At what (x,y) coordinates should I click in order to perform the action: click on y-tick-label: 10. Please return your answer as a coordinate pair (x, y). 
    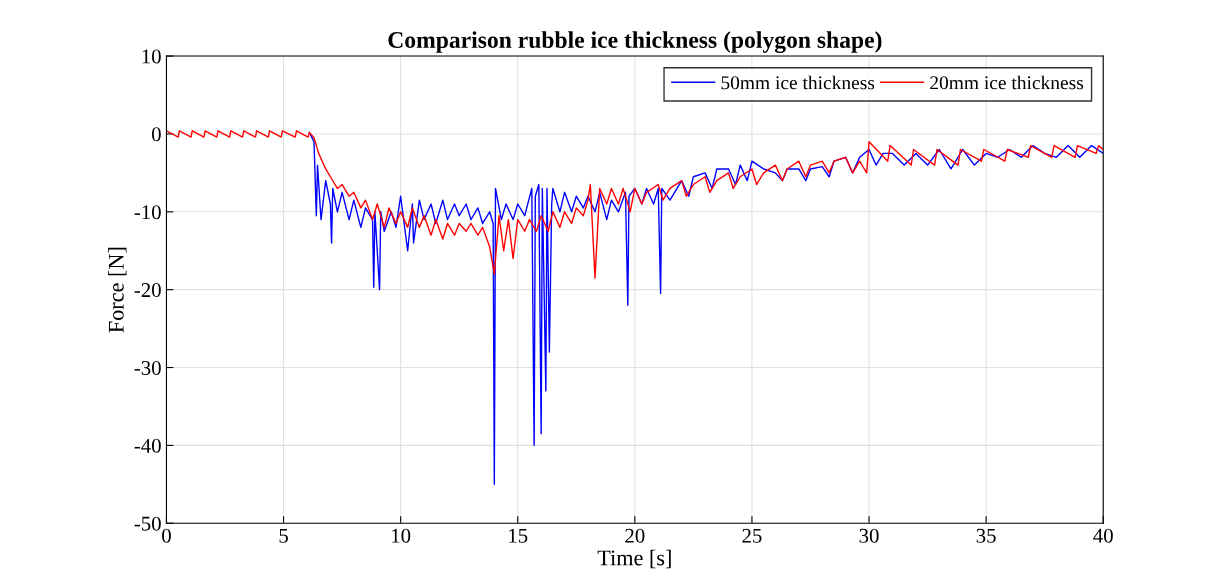
    Looking at the image, I should click on (151, 56).